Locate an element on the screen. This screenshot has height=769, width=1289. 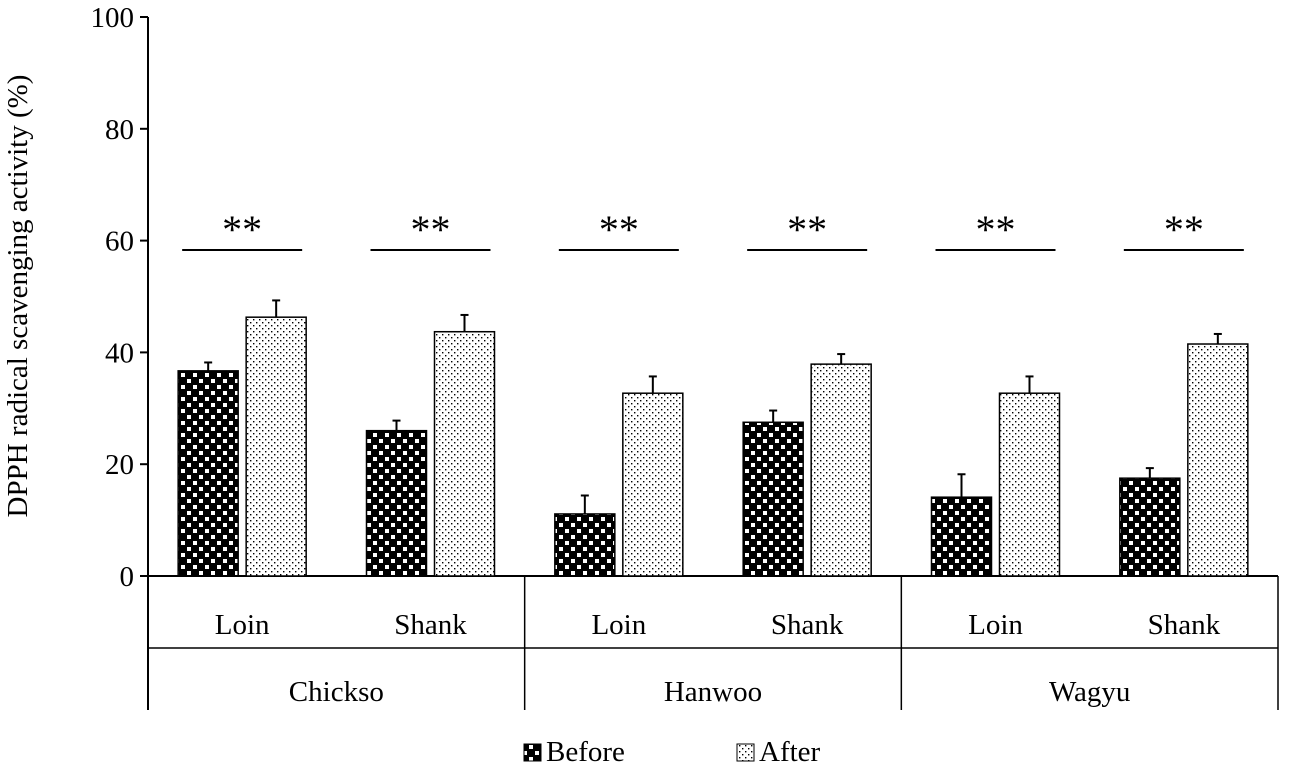
y-tick-label: 60 is located at coordinates (119, 242).